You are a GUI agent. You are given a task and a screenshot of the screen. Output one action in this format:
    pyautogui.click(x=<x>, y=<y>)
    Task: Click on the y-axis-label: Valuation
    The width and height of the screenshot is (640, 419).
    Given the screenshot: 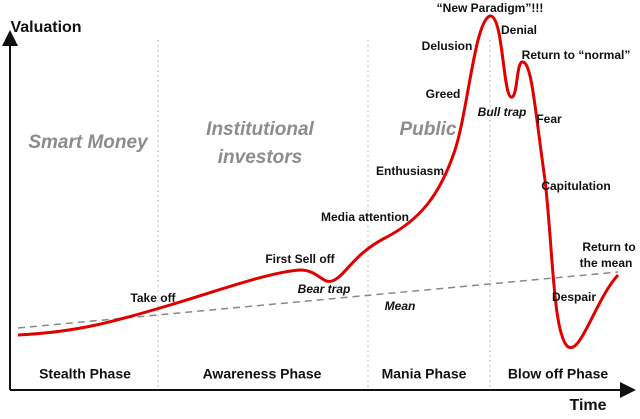 What is the action you would take?
    pyautogui.click(x=45, y=27)
    